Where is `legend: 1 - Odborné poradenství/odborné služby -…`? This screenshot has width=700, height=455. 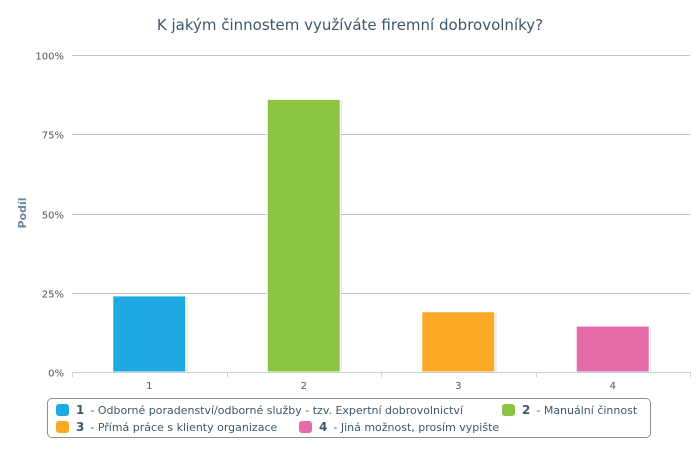
legend: 1 - Odborné poradenství/odborné služby -… is located at coordinates (349, 418).